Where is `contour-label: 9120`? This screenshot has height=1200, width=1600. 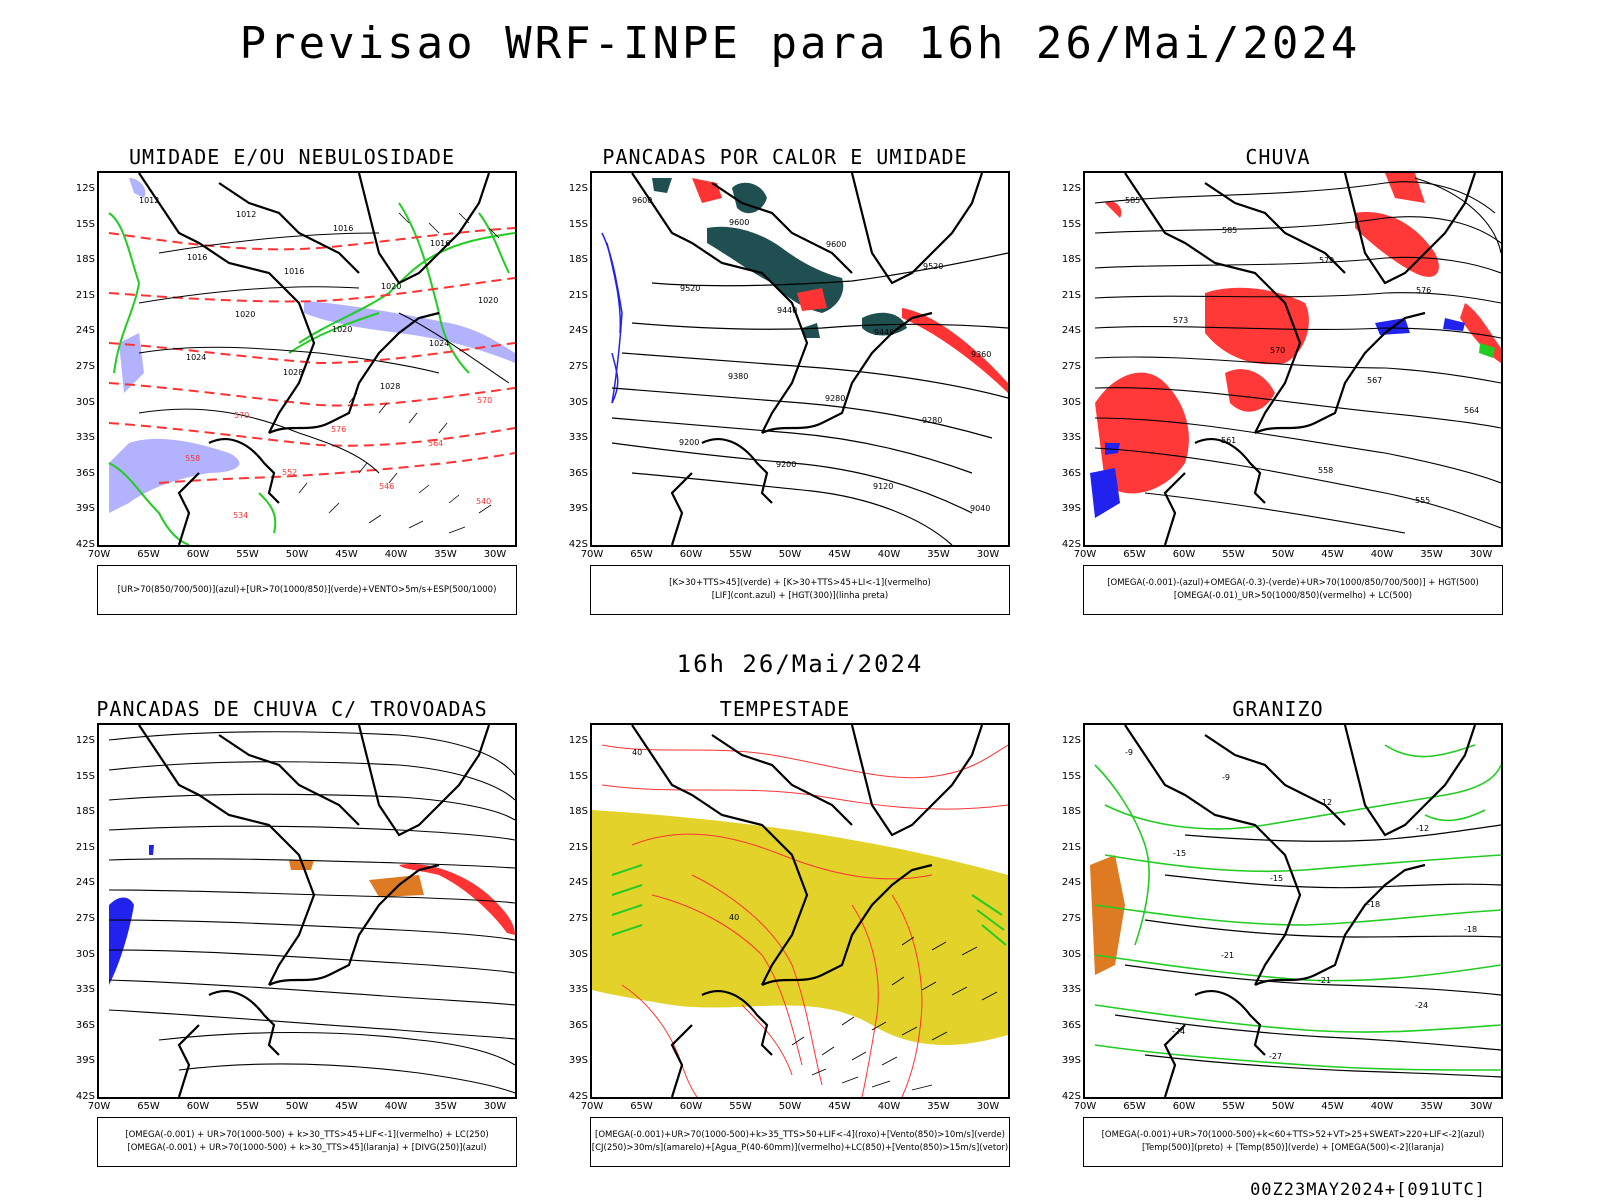 contour-label: 9120 is located at coordinates (883, 486).